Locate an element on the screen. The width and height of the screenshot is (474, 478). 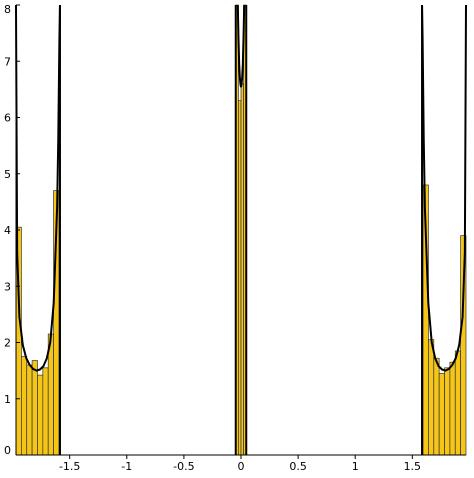
y-tick-label: 2 is located at coordinates (7, 343).